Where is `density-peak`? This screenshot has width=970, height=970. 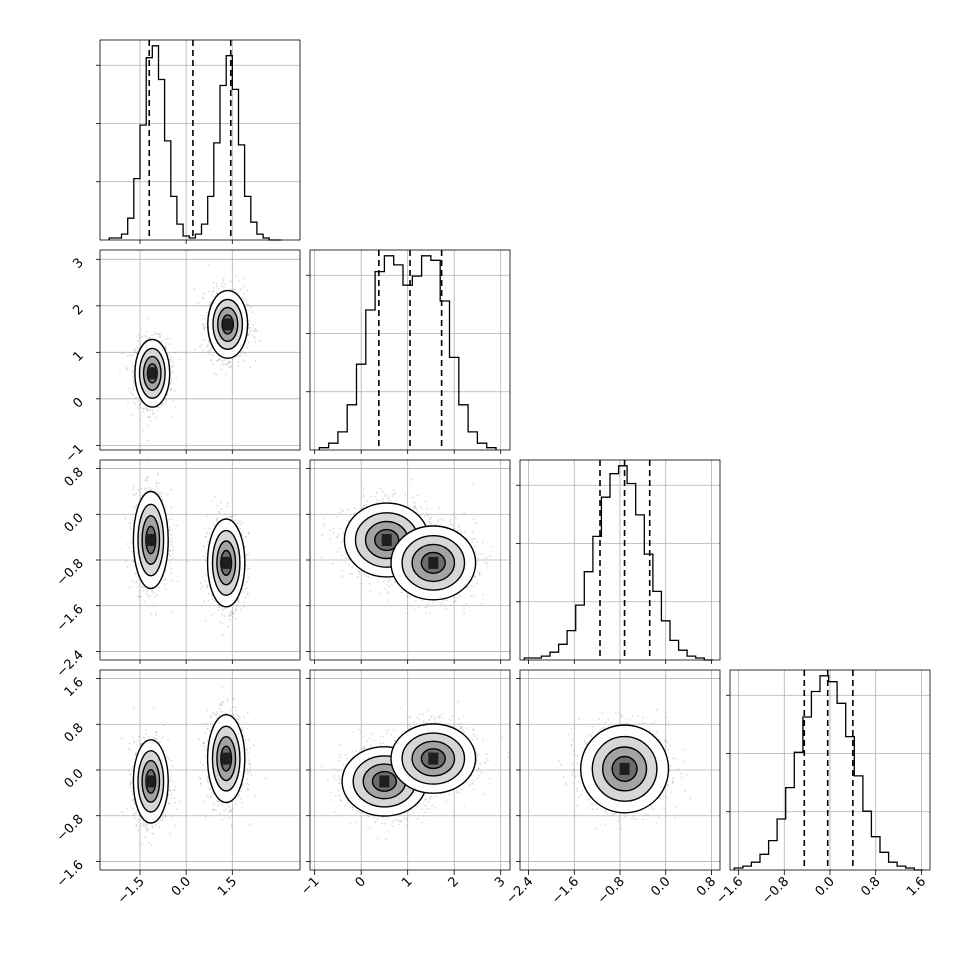 density-peak is located at coordinates (152, 373).